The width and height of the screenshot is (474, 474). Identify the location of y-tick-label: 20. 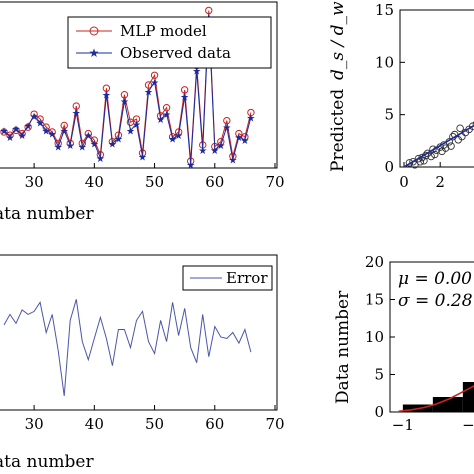
(374, 262).